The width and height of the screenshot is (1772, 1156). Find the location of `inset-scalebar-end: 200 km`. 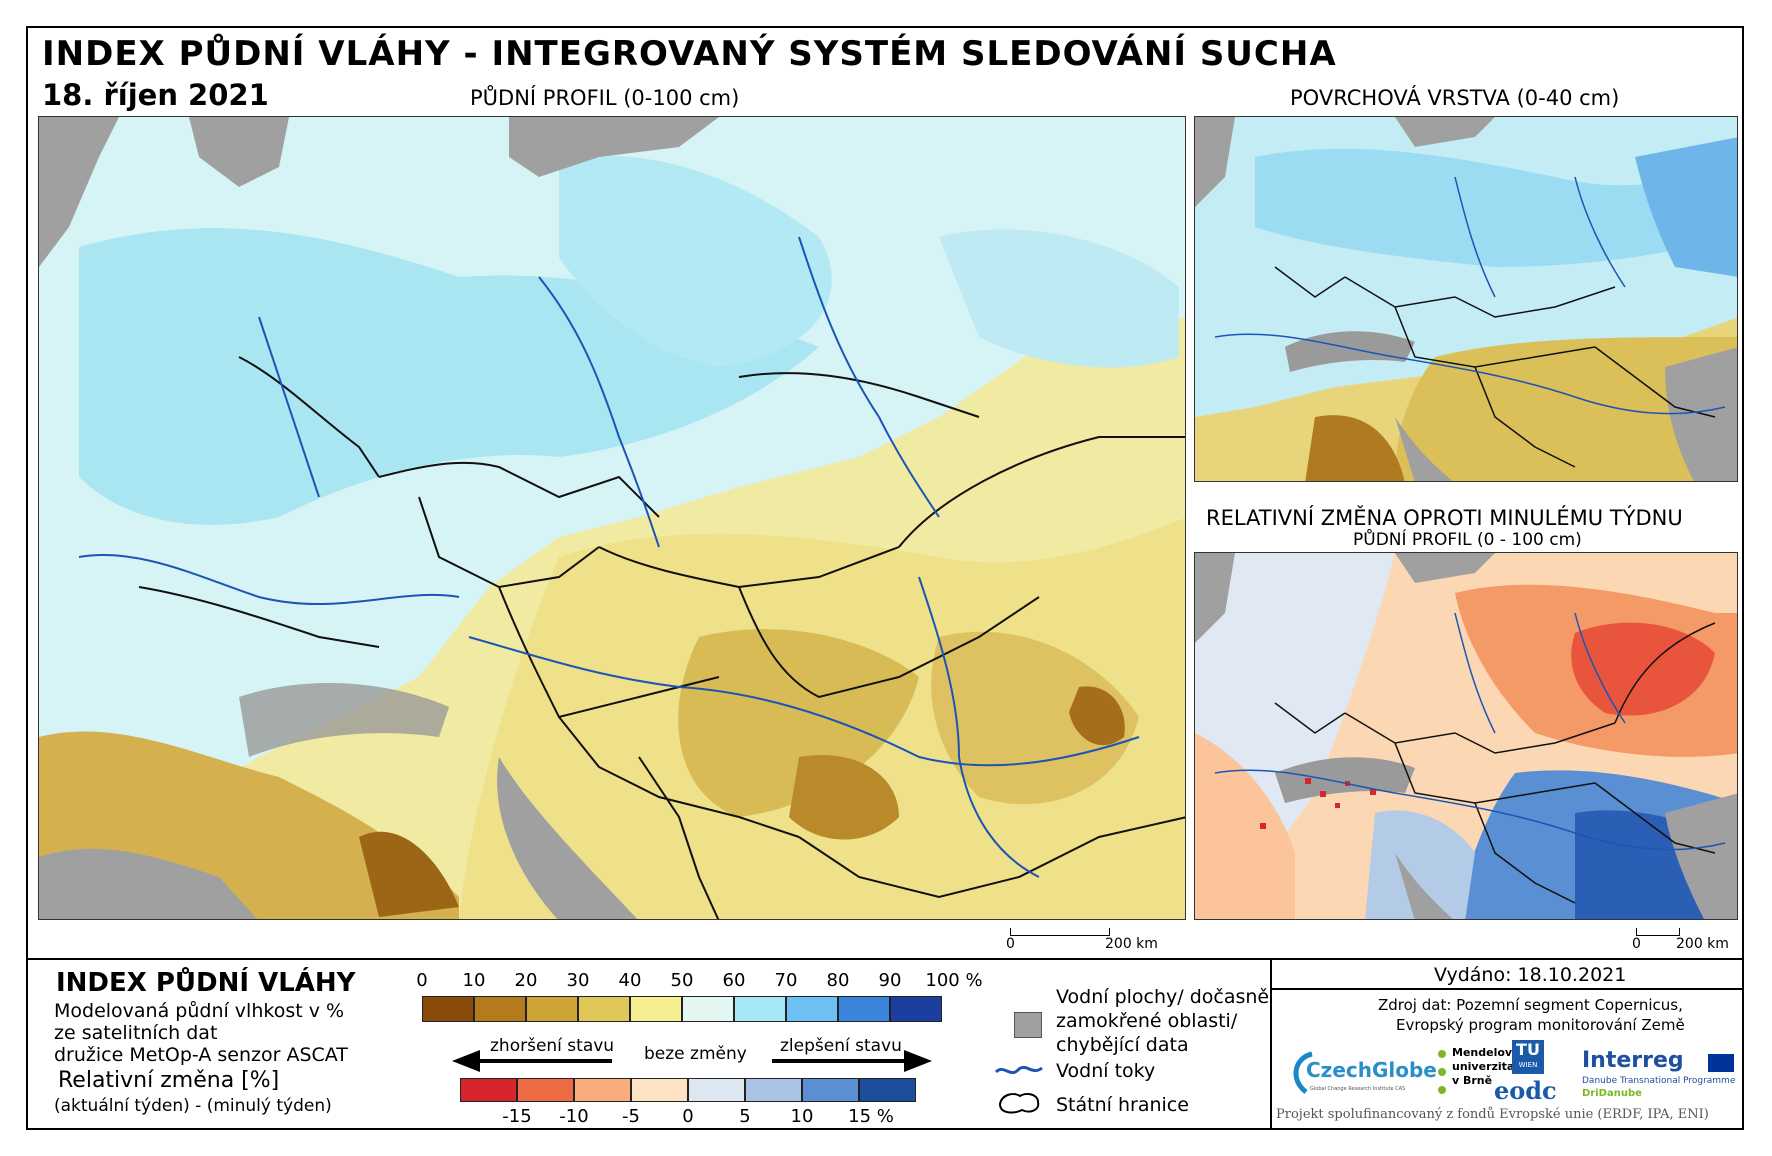

inset-scalebar-end: 200 km is located at coordinates (1702, 944).